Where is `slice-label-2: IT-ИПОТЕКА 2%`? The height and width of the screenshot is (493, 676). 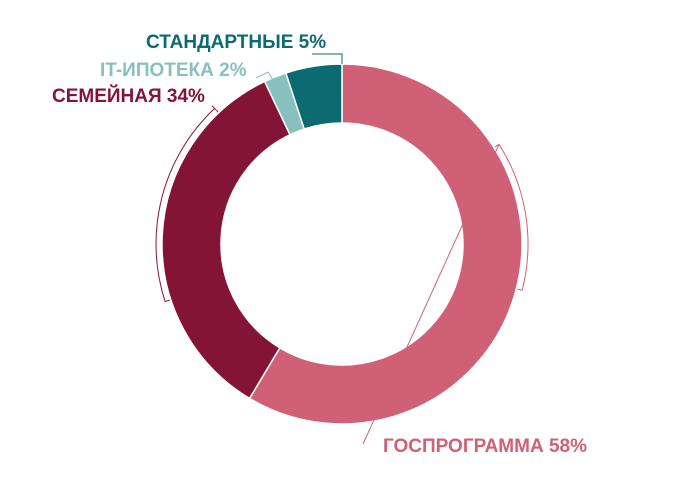 slice-label-2: IT-ИПОТЕКА 2% is located at coordinates (173, 70).